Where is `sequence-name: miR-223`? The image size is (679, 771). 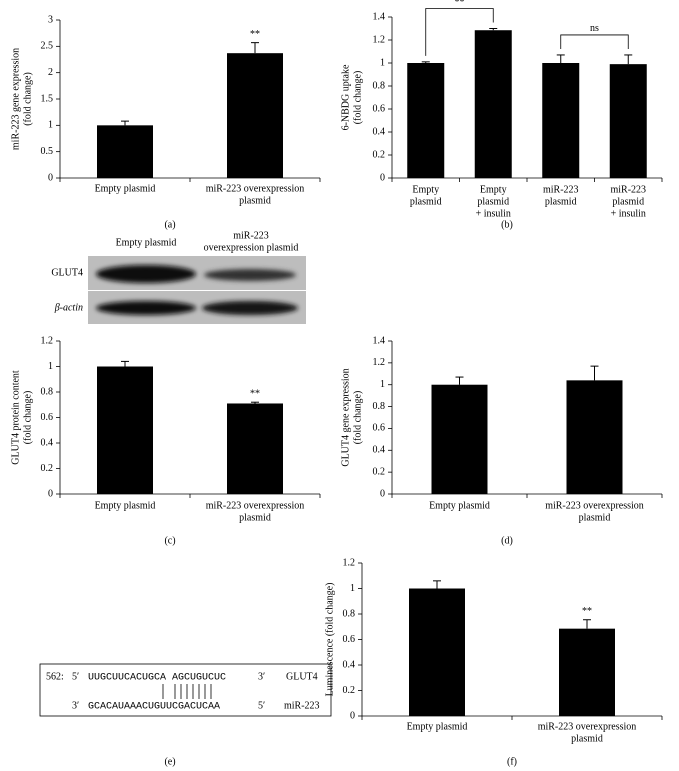
sequence-name: miR-223 is located at coordinates (302, 705).